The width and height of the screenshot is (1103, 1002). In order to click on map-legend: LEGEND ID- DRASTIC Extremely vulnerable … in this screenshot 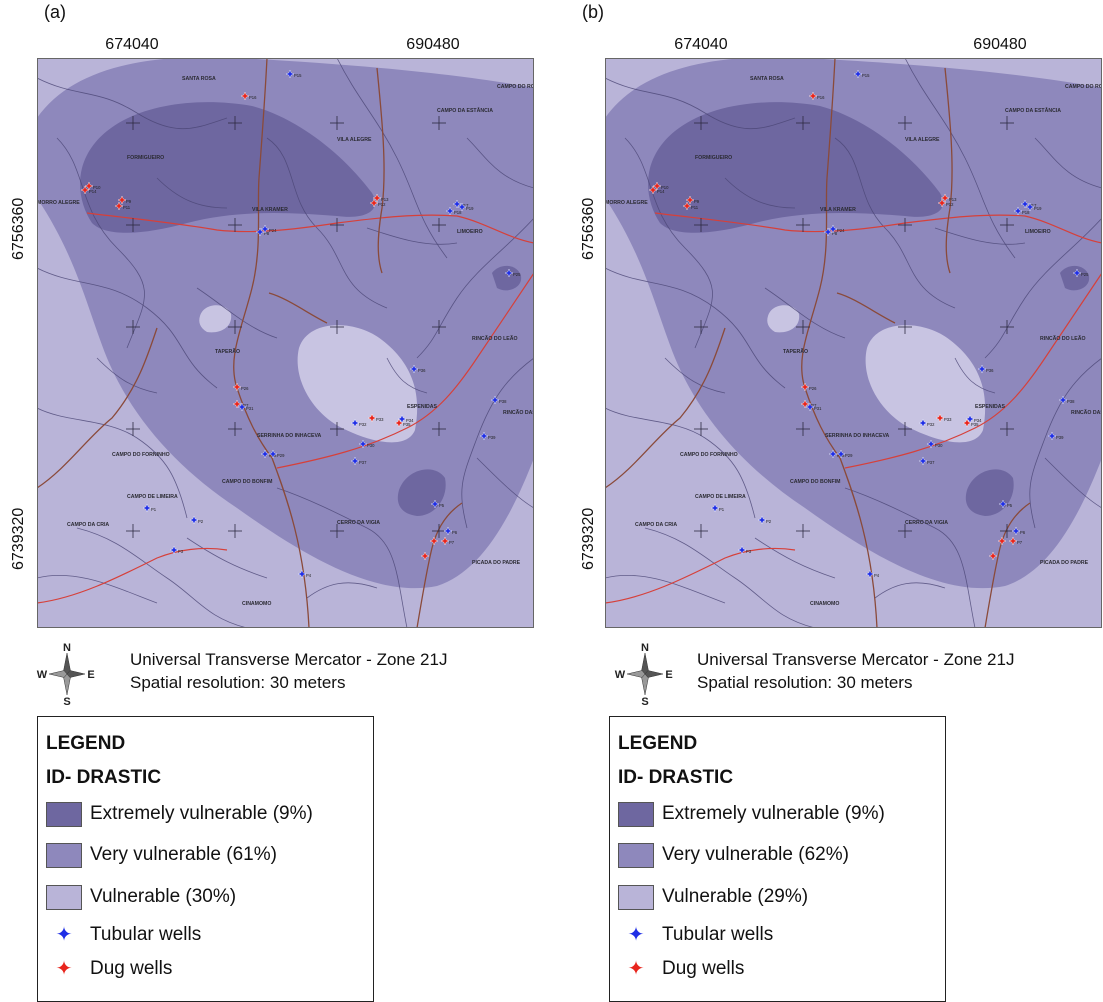, I will do `click(205, 859)`.